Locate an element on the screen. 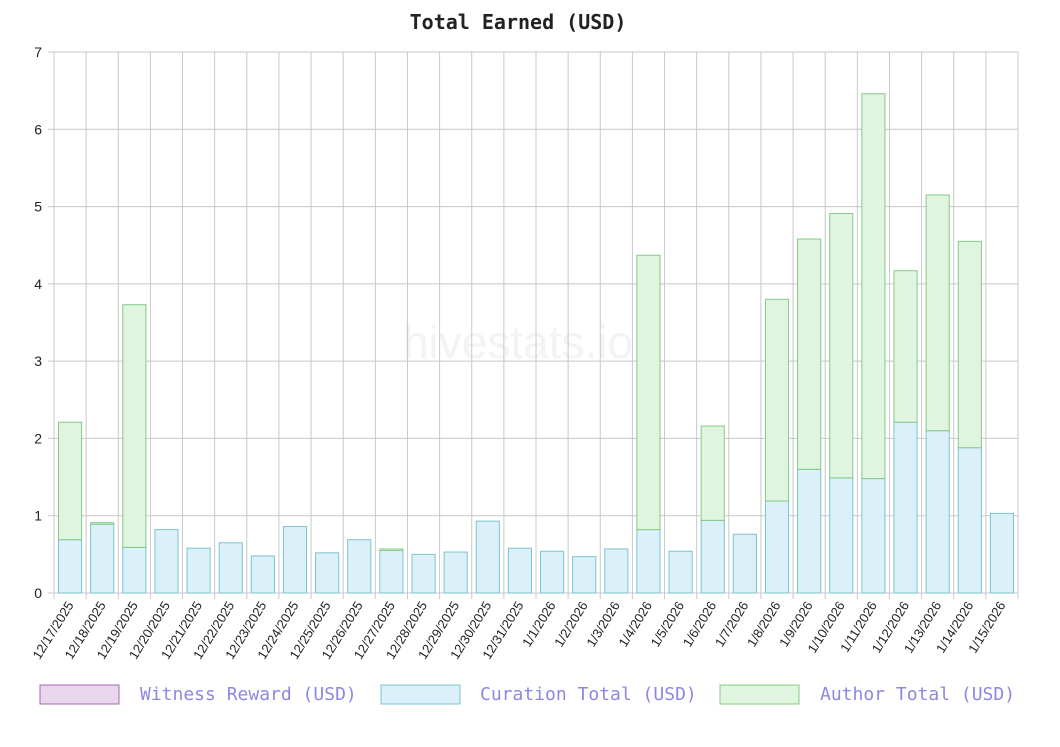  y-tick-label: 4 is located at coordinates (38, 284).